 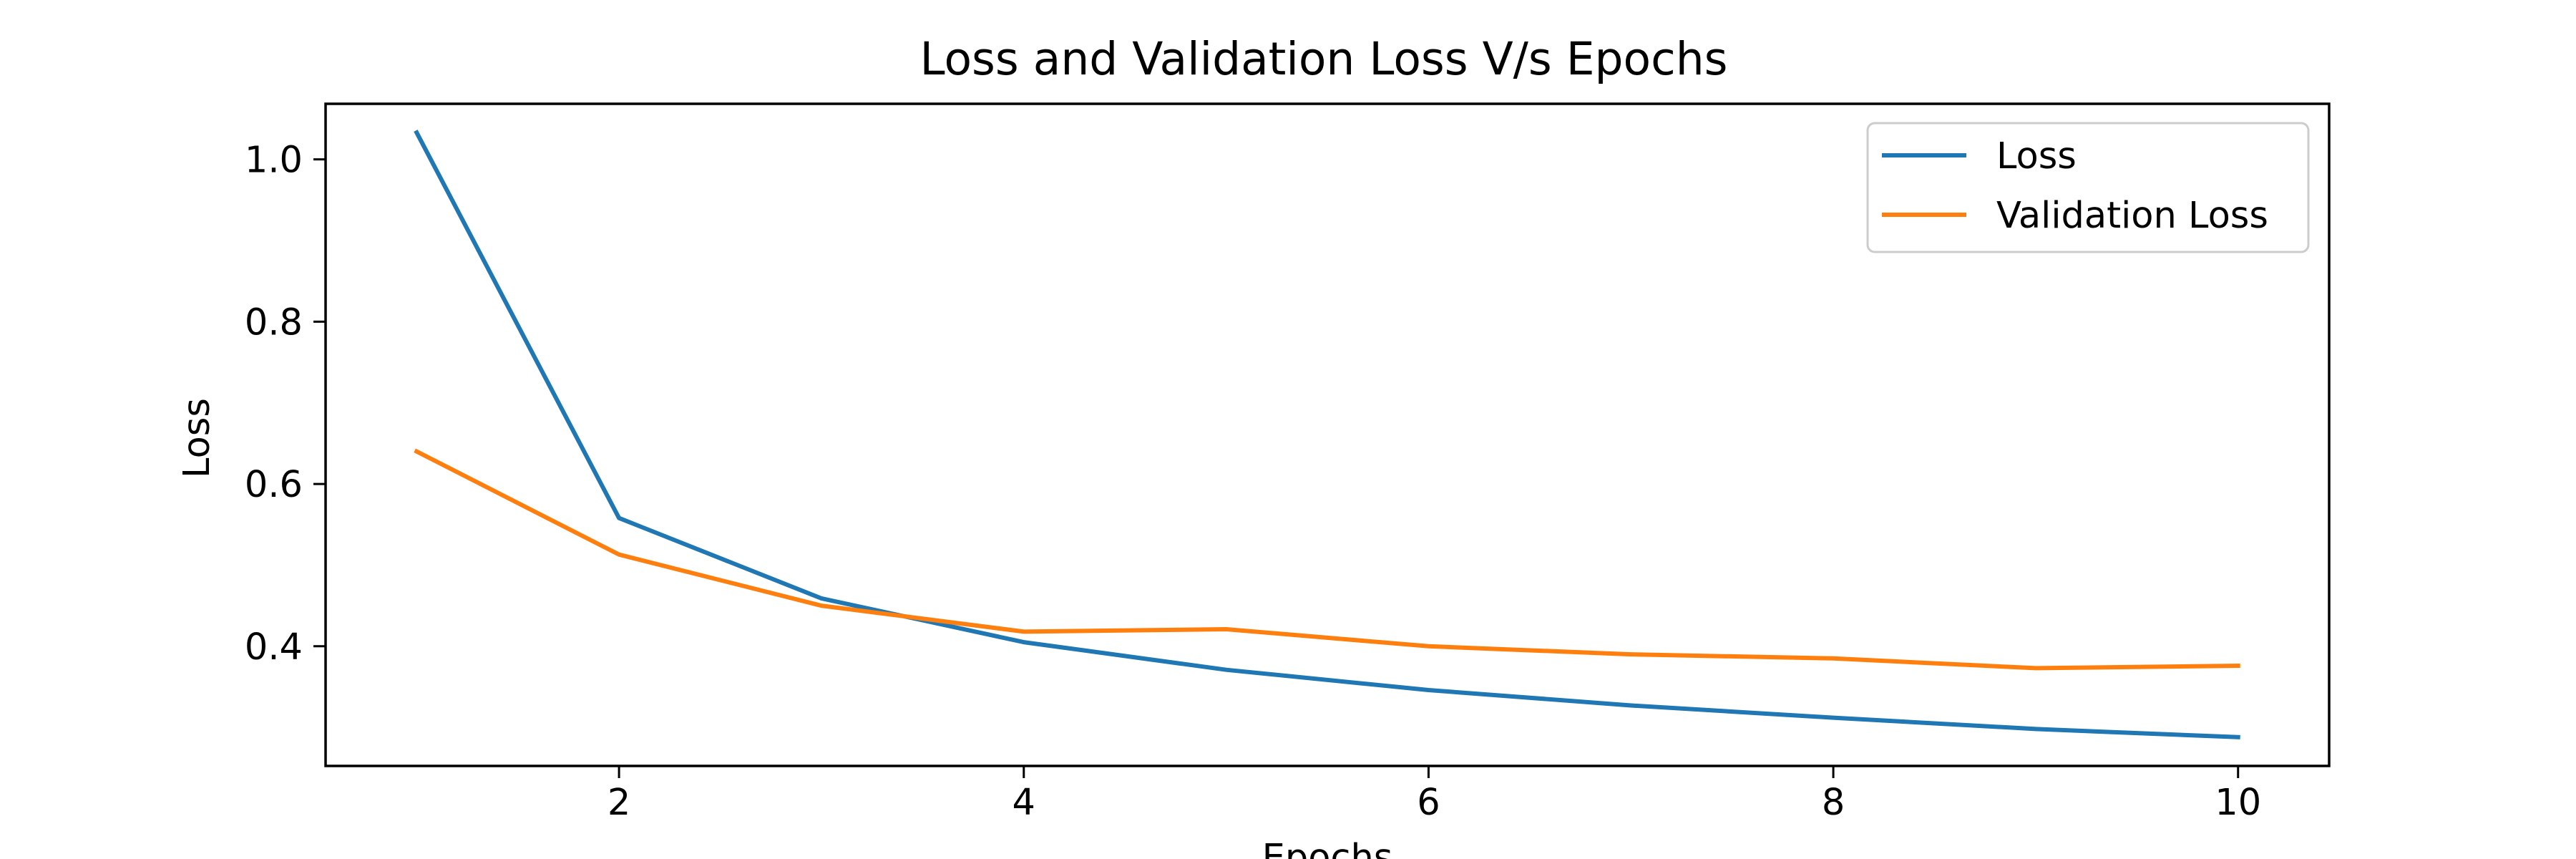 I want to click on x-axis-label: Epochs, so click(x=1327, y=848).